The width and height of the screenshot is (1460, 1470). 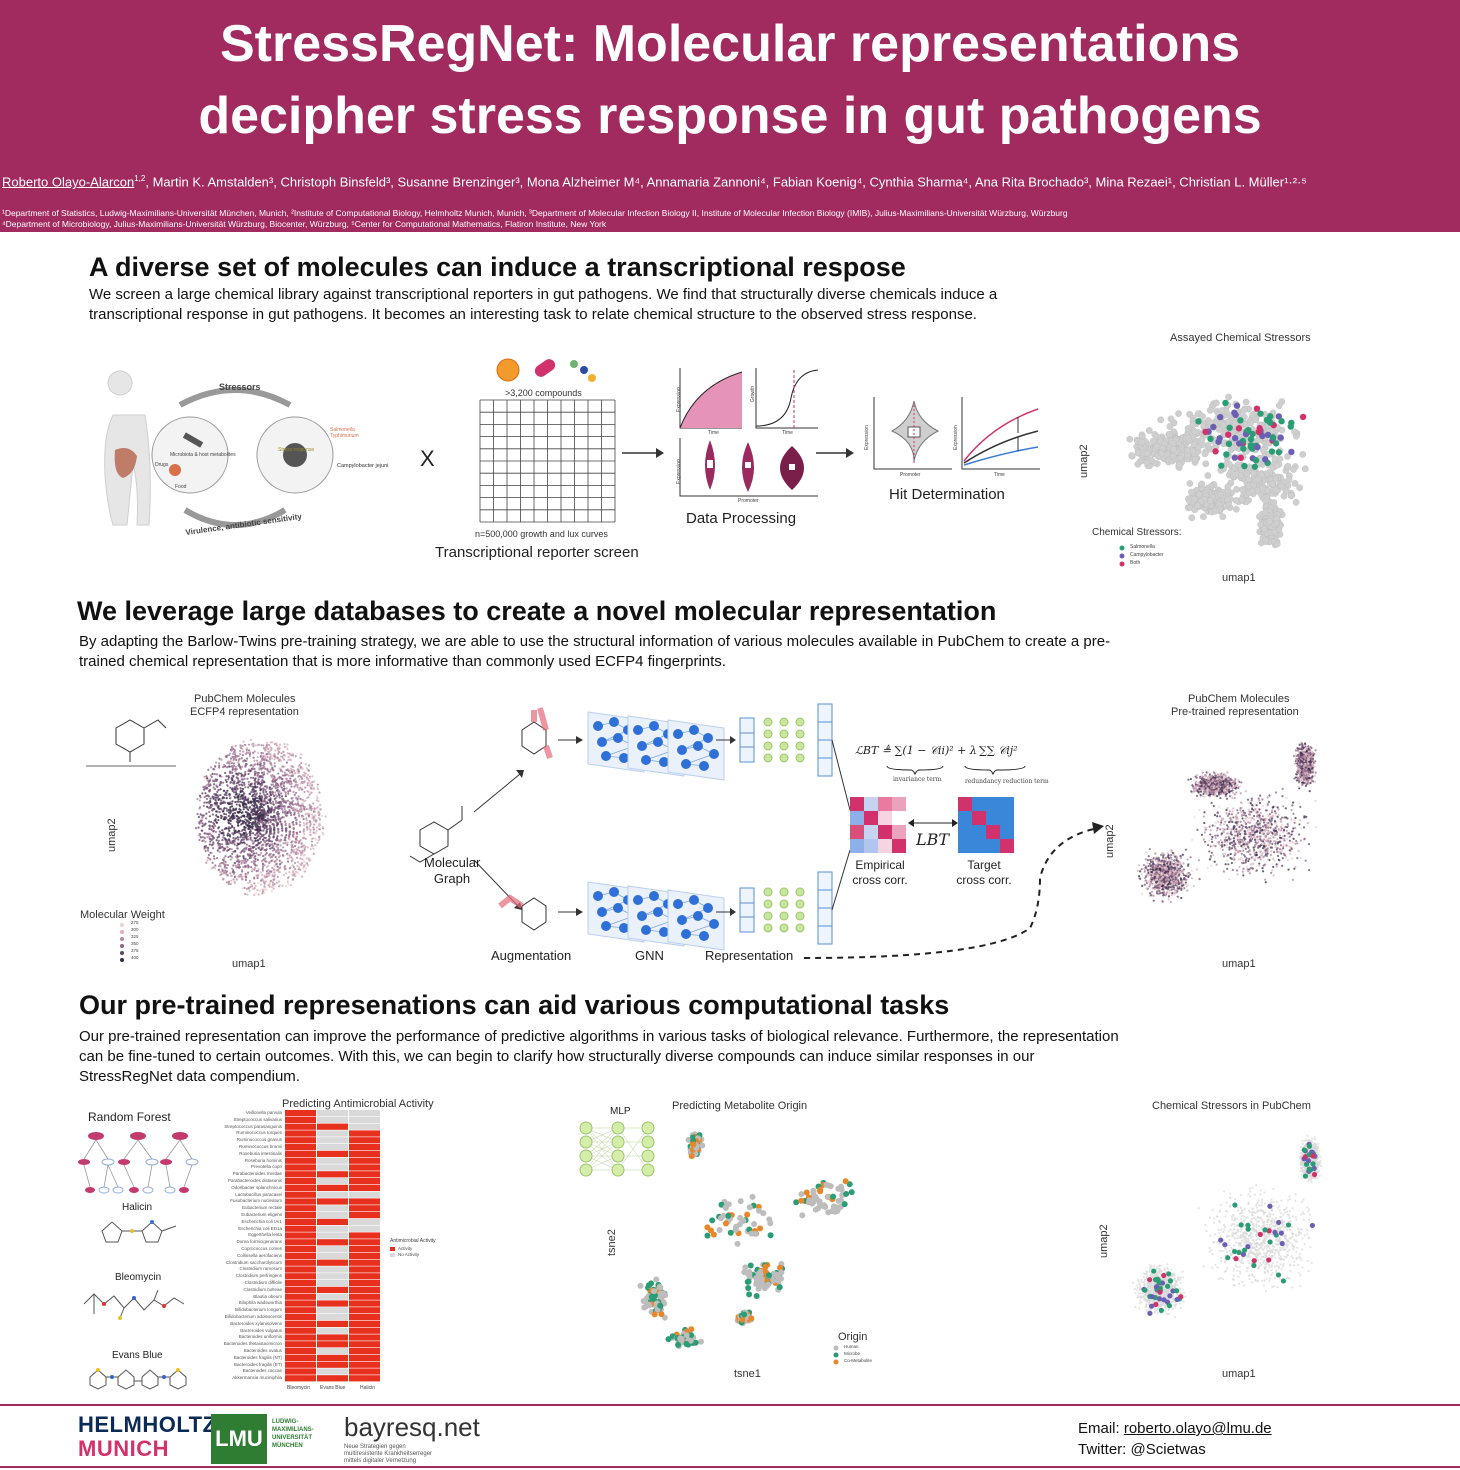 What do you see at coordinates (135, 922) in the screenshot?
I see `mw-tick-0: 275` at bounding box center [135, 922].